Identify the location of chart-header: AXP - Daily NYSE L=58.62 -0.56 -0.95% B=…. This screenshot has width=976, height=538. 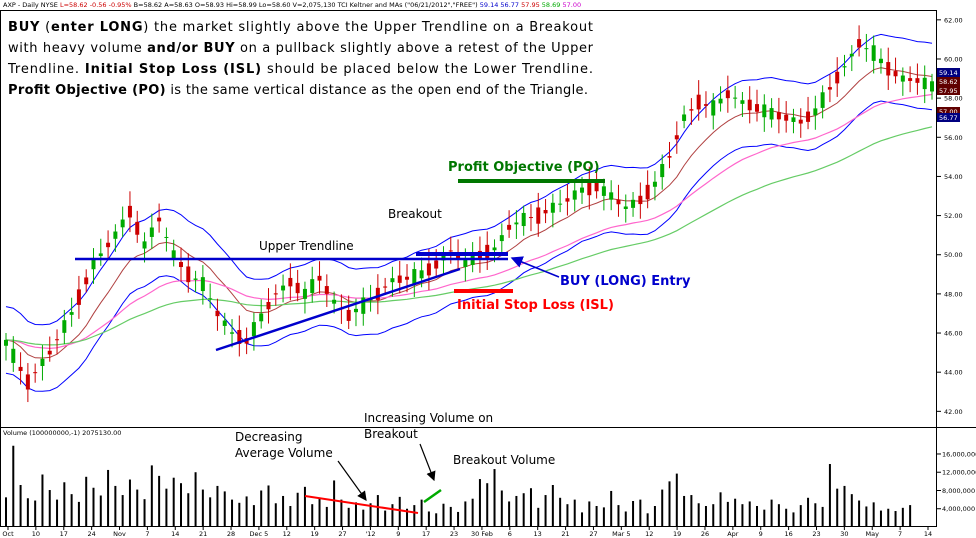
(292, 5).